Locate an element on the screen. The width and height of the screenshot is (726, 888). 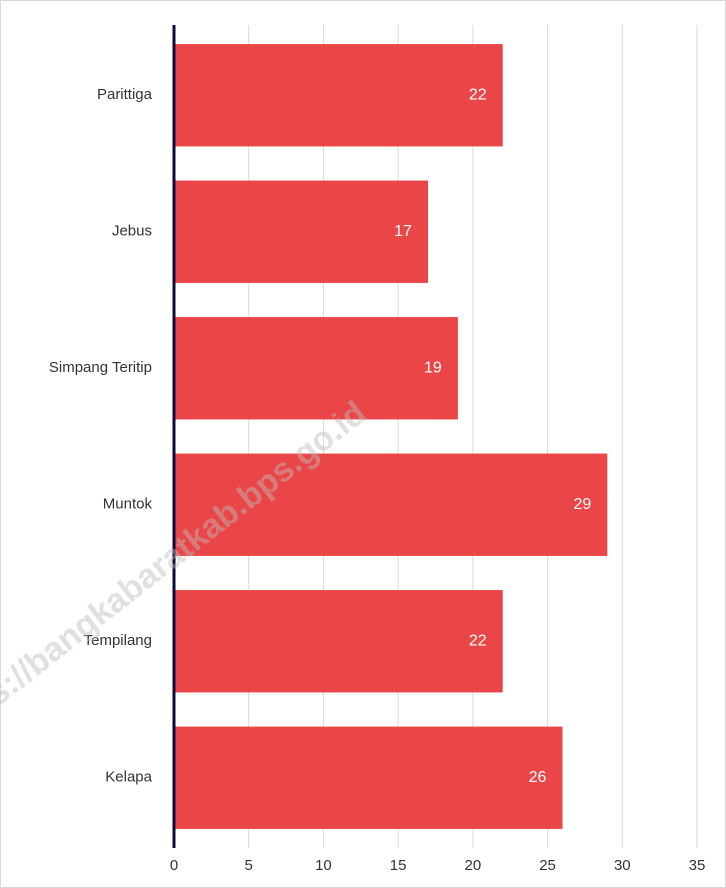
y-tick-label: Muntok is located at coordinates (128, 504).